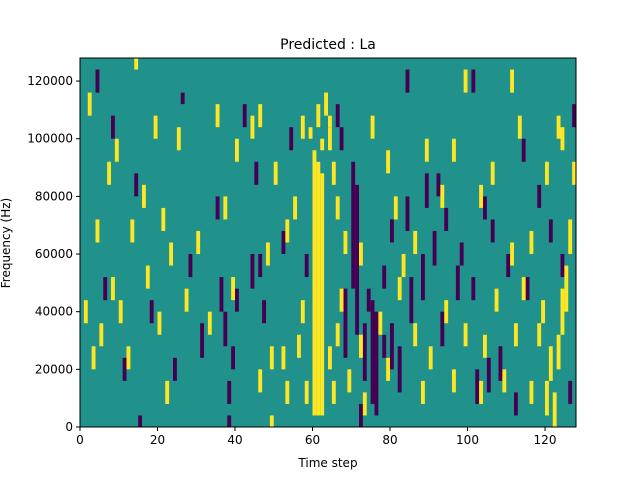  Describe the element at coordinates (328, 45) in the screenshot. I see `chart-title: Predicted : La` at that location.